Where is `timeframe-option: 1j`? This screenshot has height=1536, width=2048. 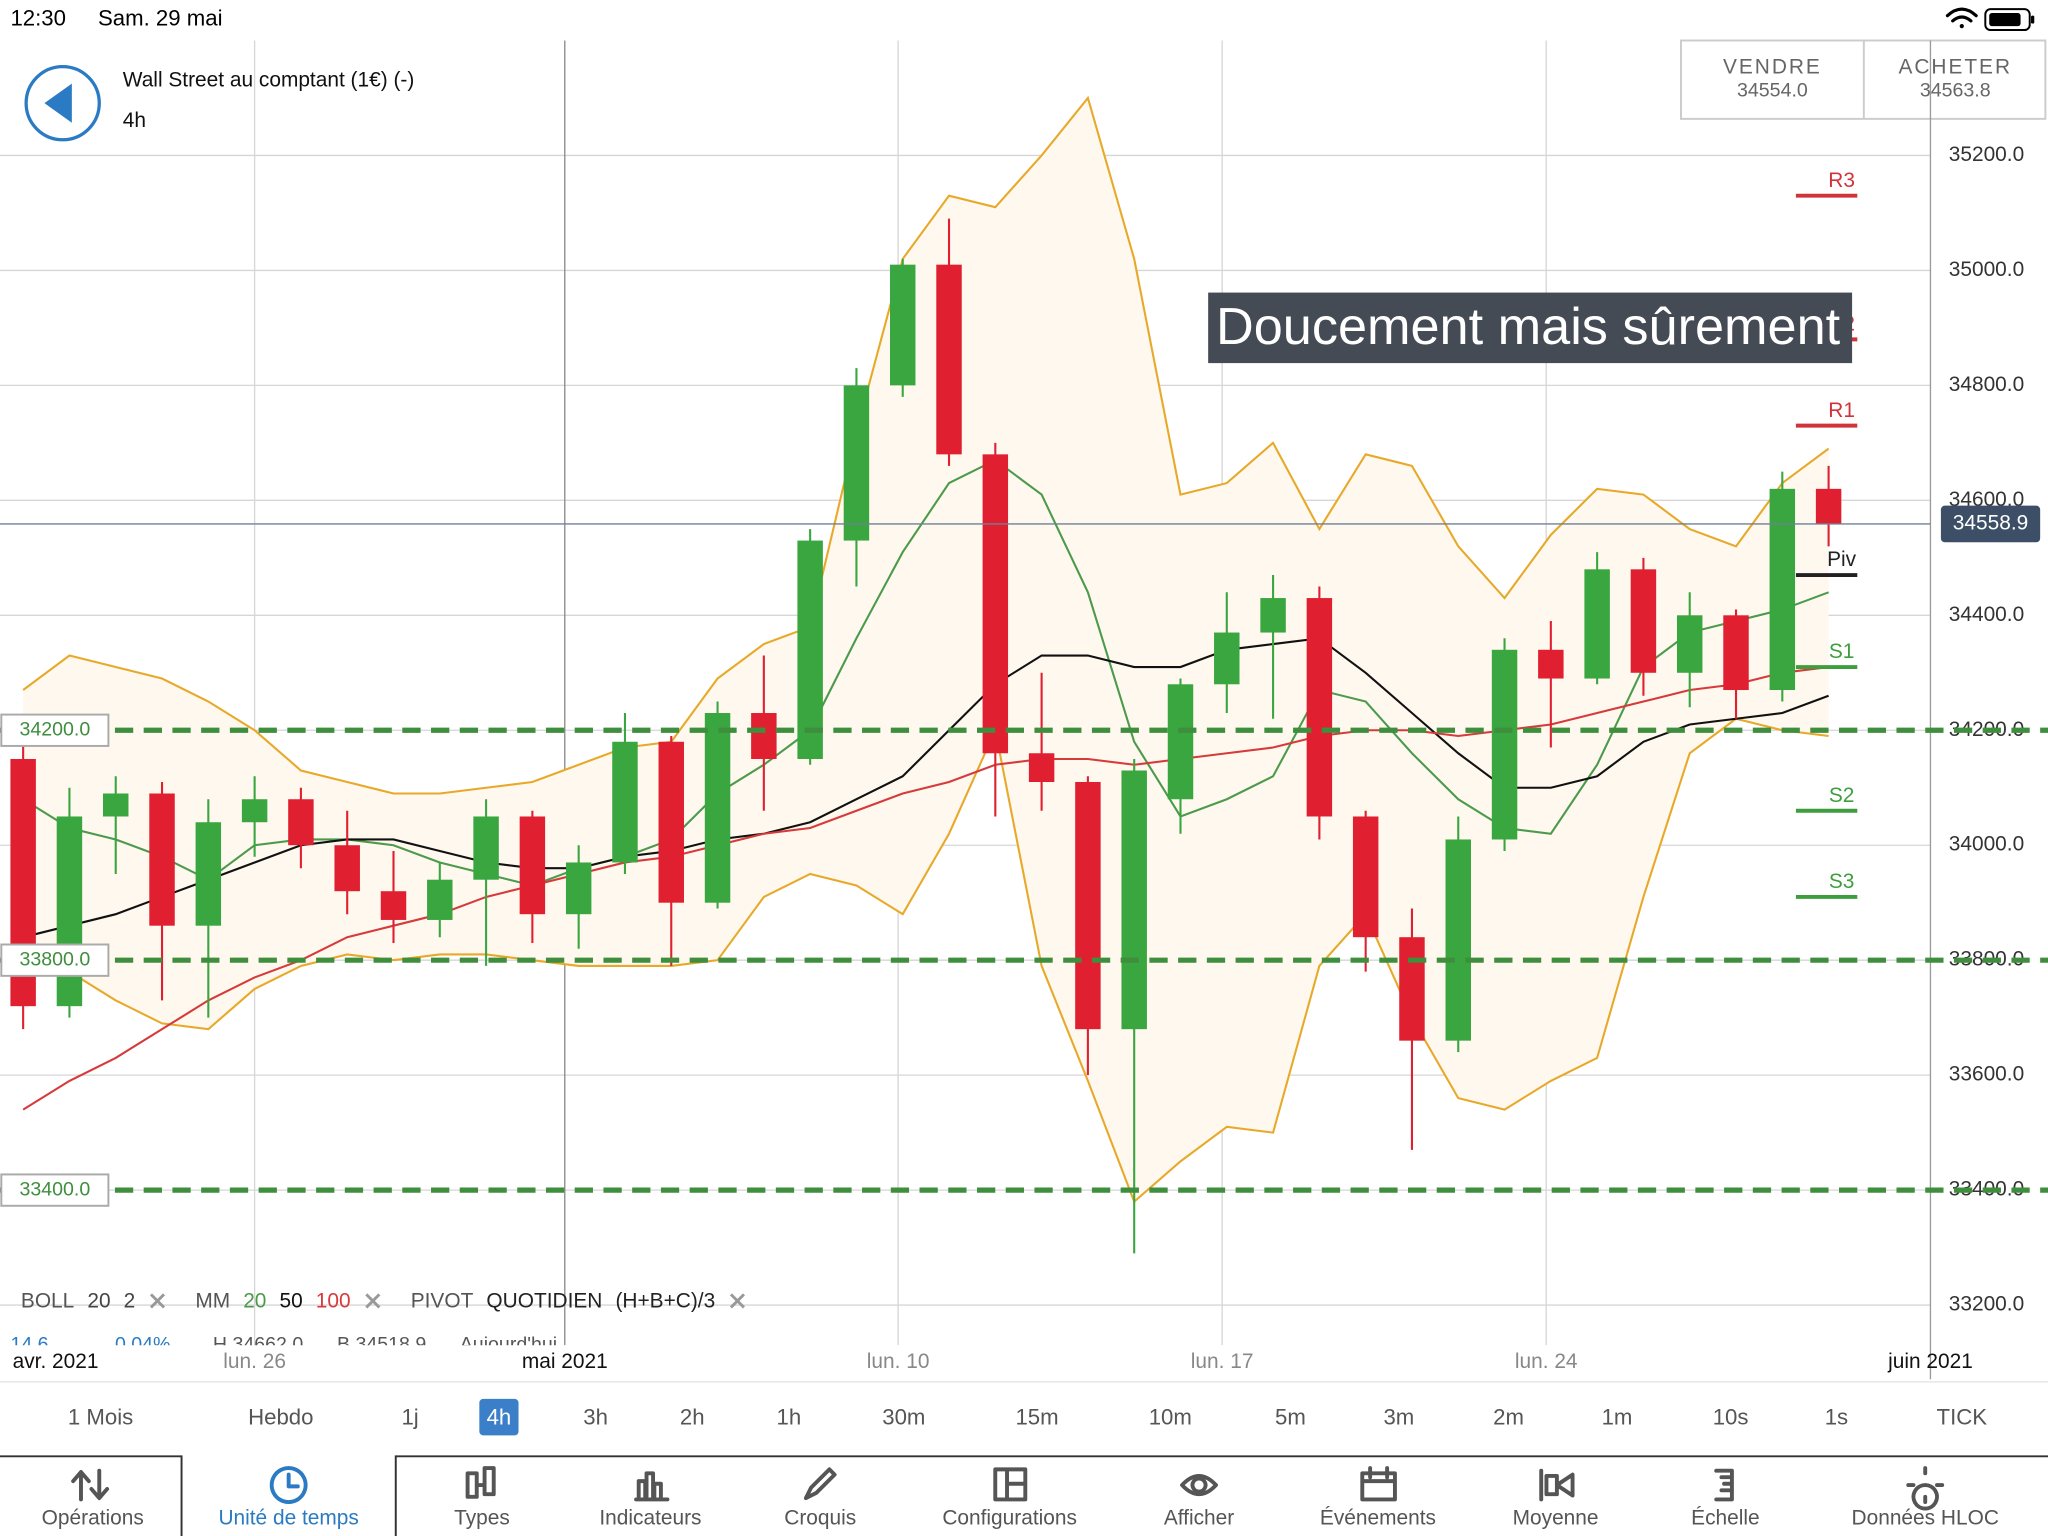 timeframe-option: 1j is located at coordinates (409, 1416).